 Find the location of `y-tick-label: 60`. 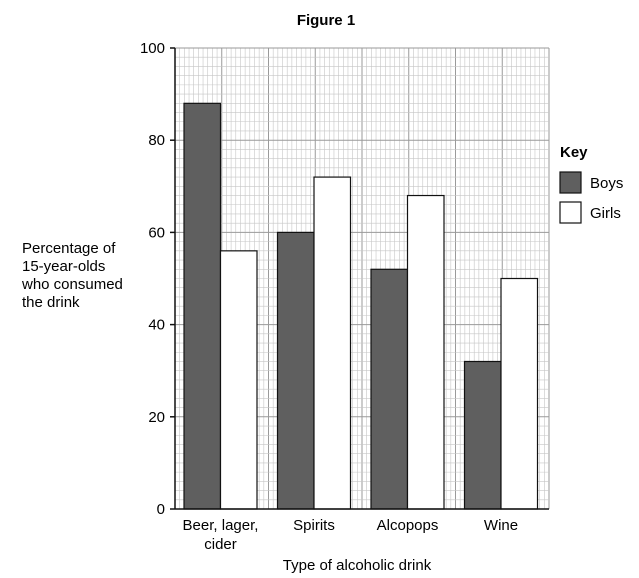

y-tick-label: 60 is located at coordinates (156, 232).